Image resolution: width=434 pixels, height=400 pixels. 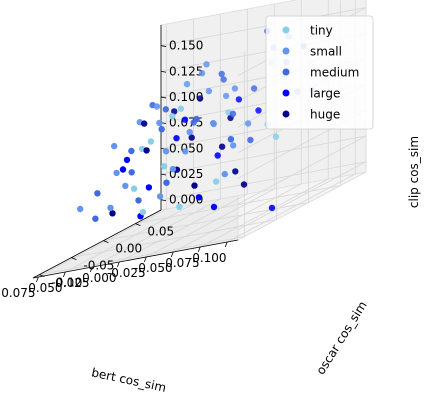 I want to click on y-tick-label: 0.00, so click(x=128, y=249).